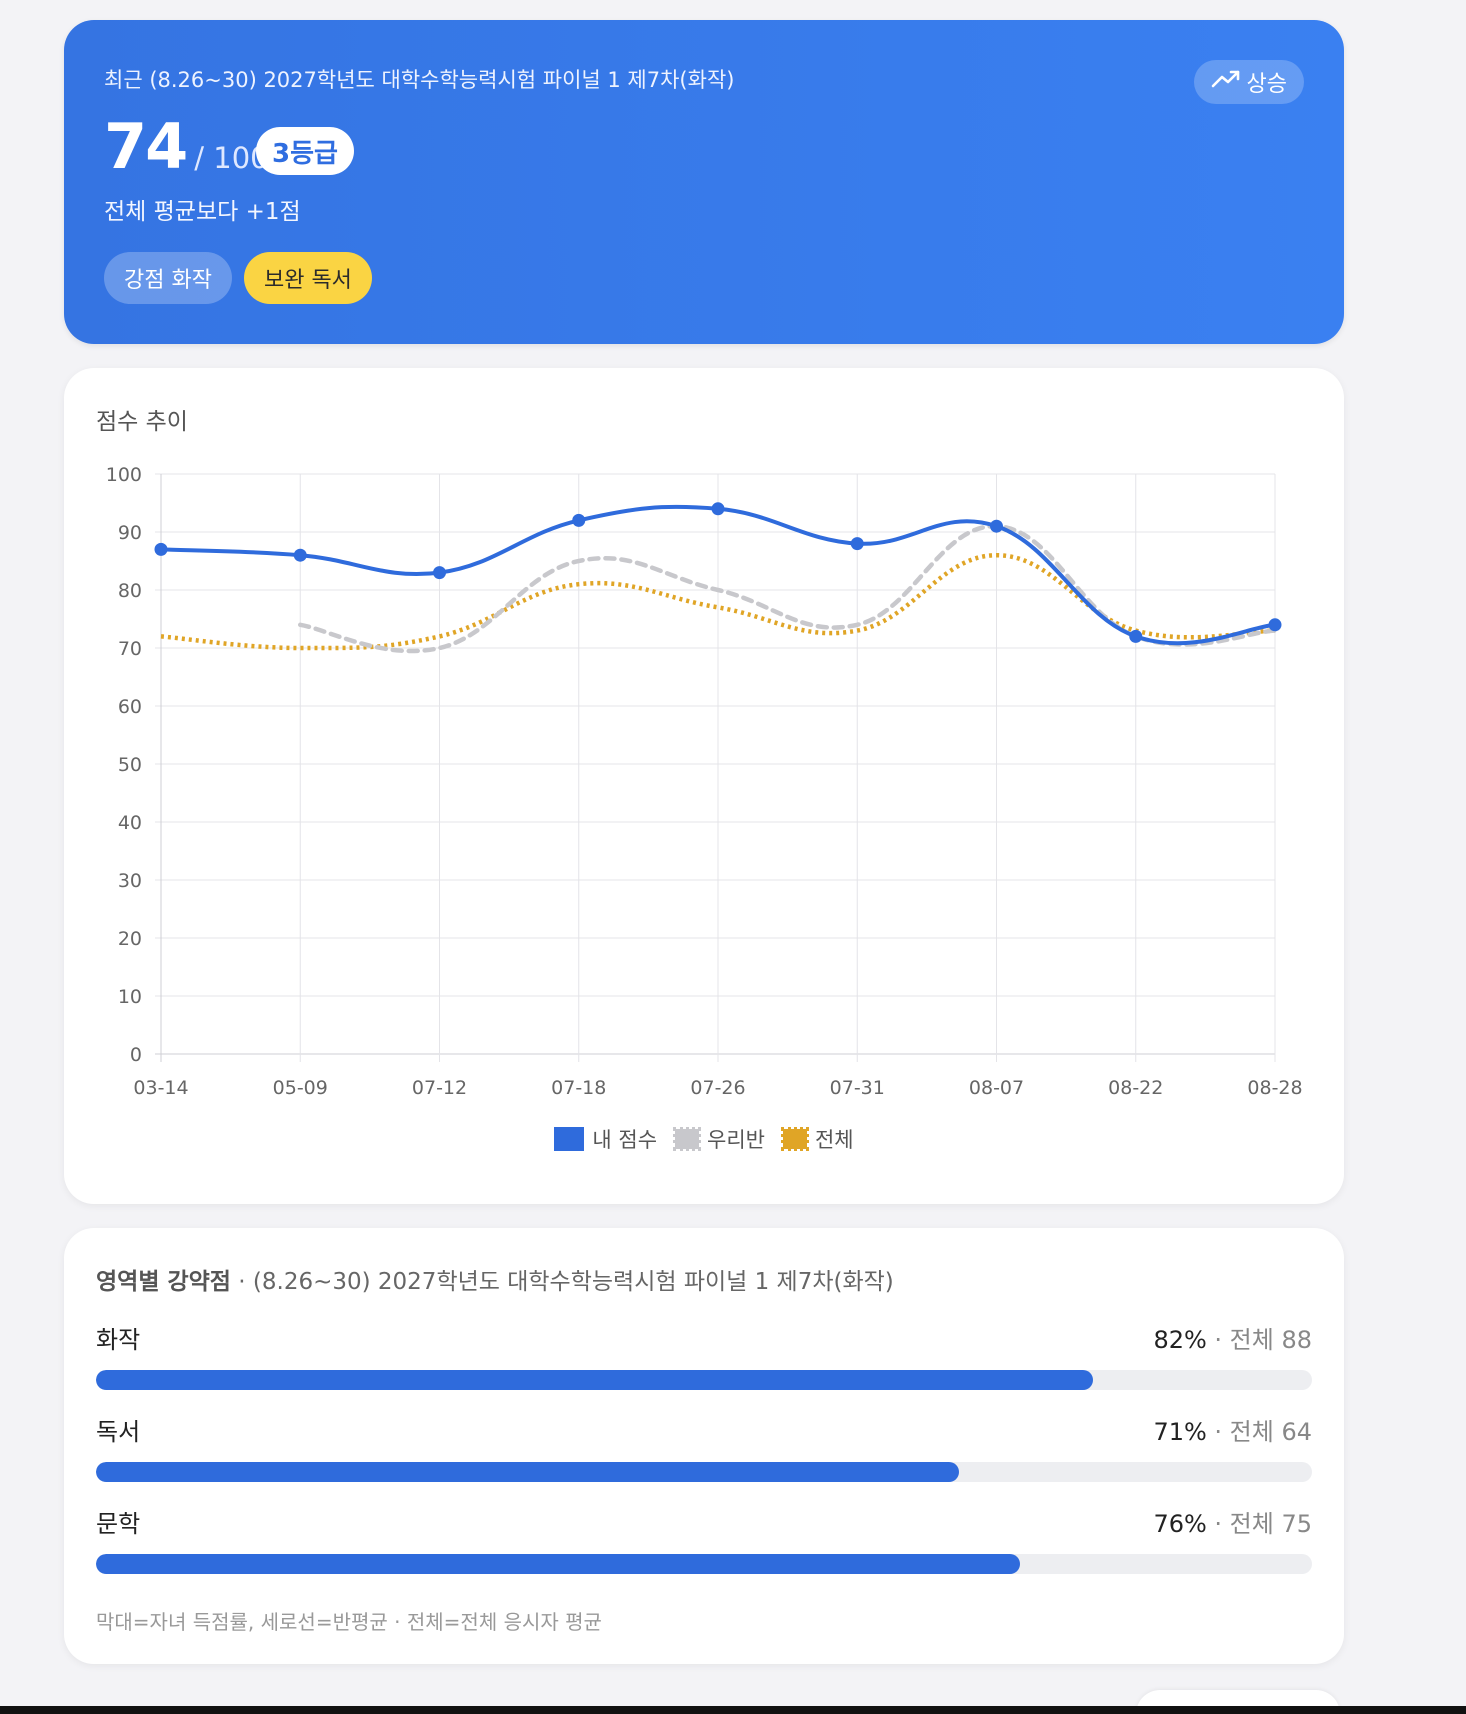 Image resolution: width=1466 pixels, height=1714 pixels. I want to click on bottom-edge, so click(733, 1710).